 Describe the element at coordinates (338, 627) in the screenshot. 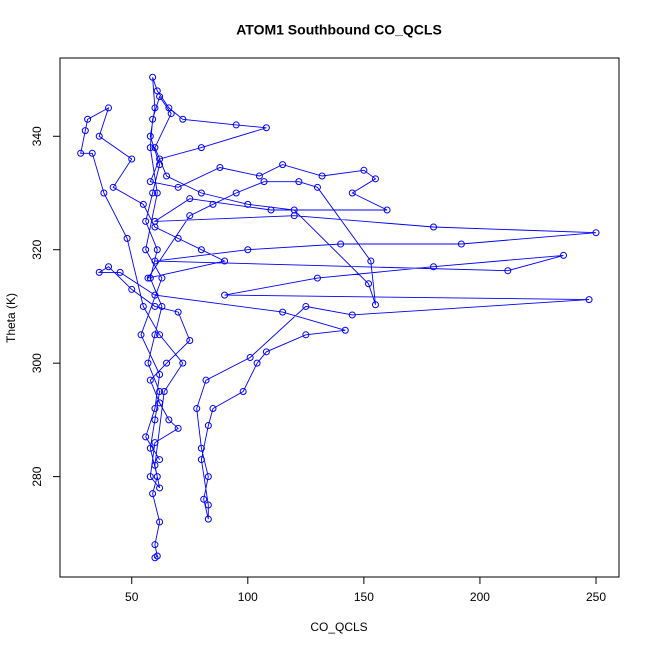

I see `x-axis-label: CO_QCLS` at that location.